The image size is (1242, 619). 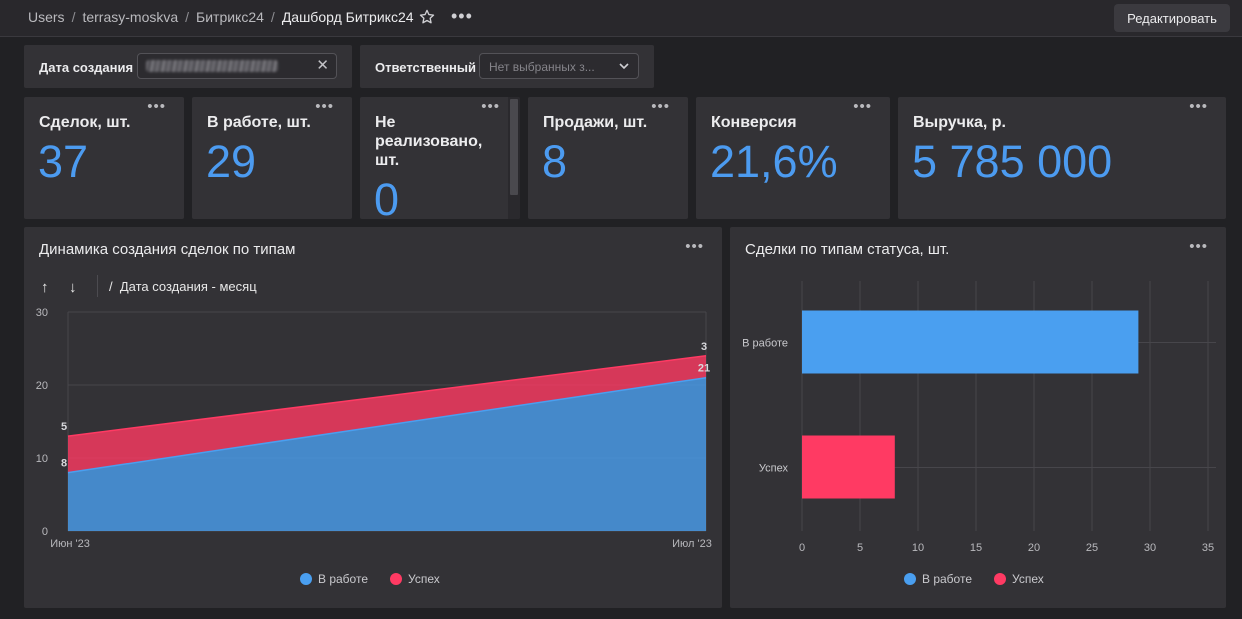 What do you see at coordinates (130, 17) in the screenshot?
I see `breadcrumb-workbook: terrasy-moskva` at bounding box center [130, 17].